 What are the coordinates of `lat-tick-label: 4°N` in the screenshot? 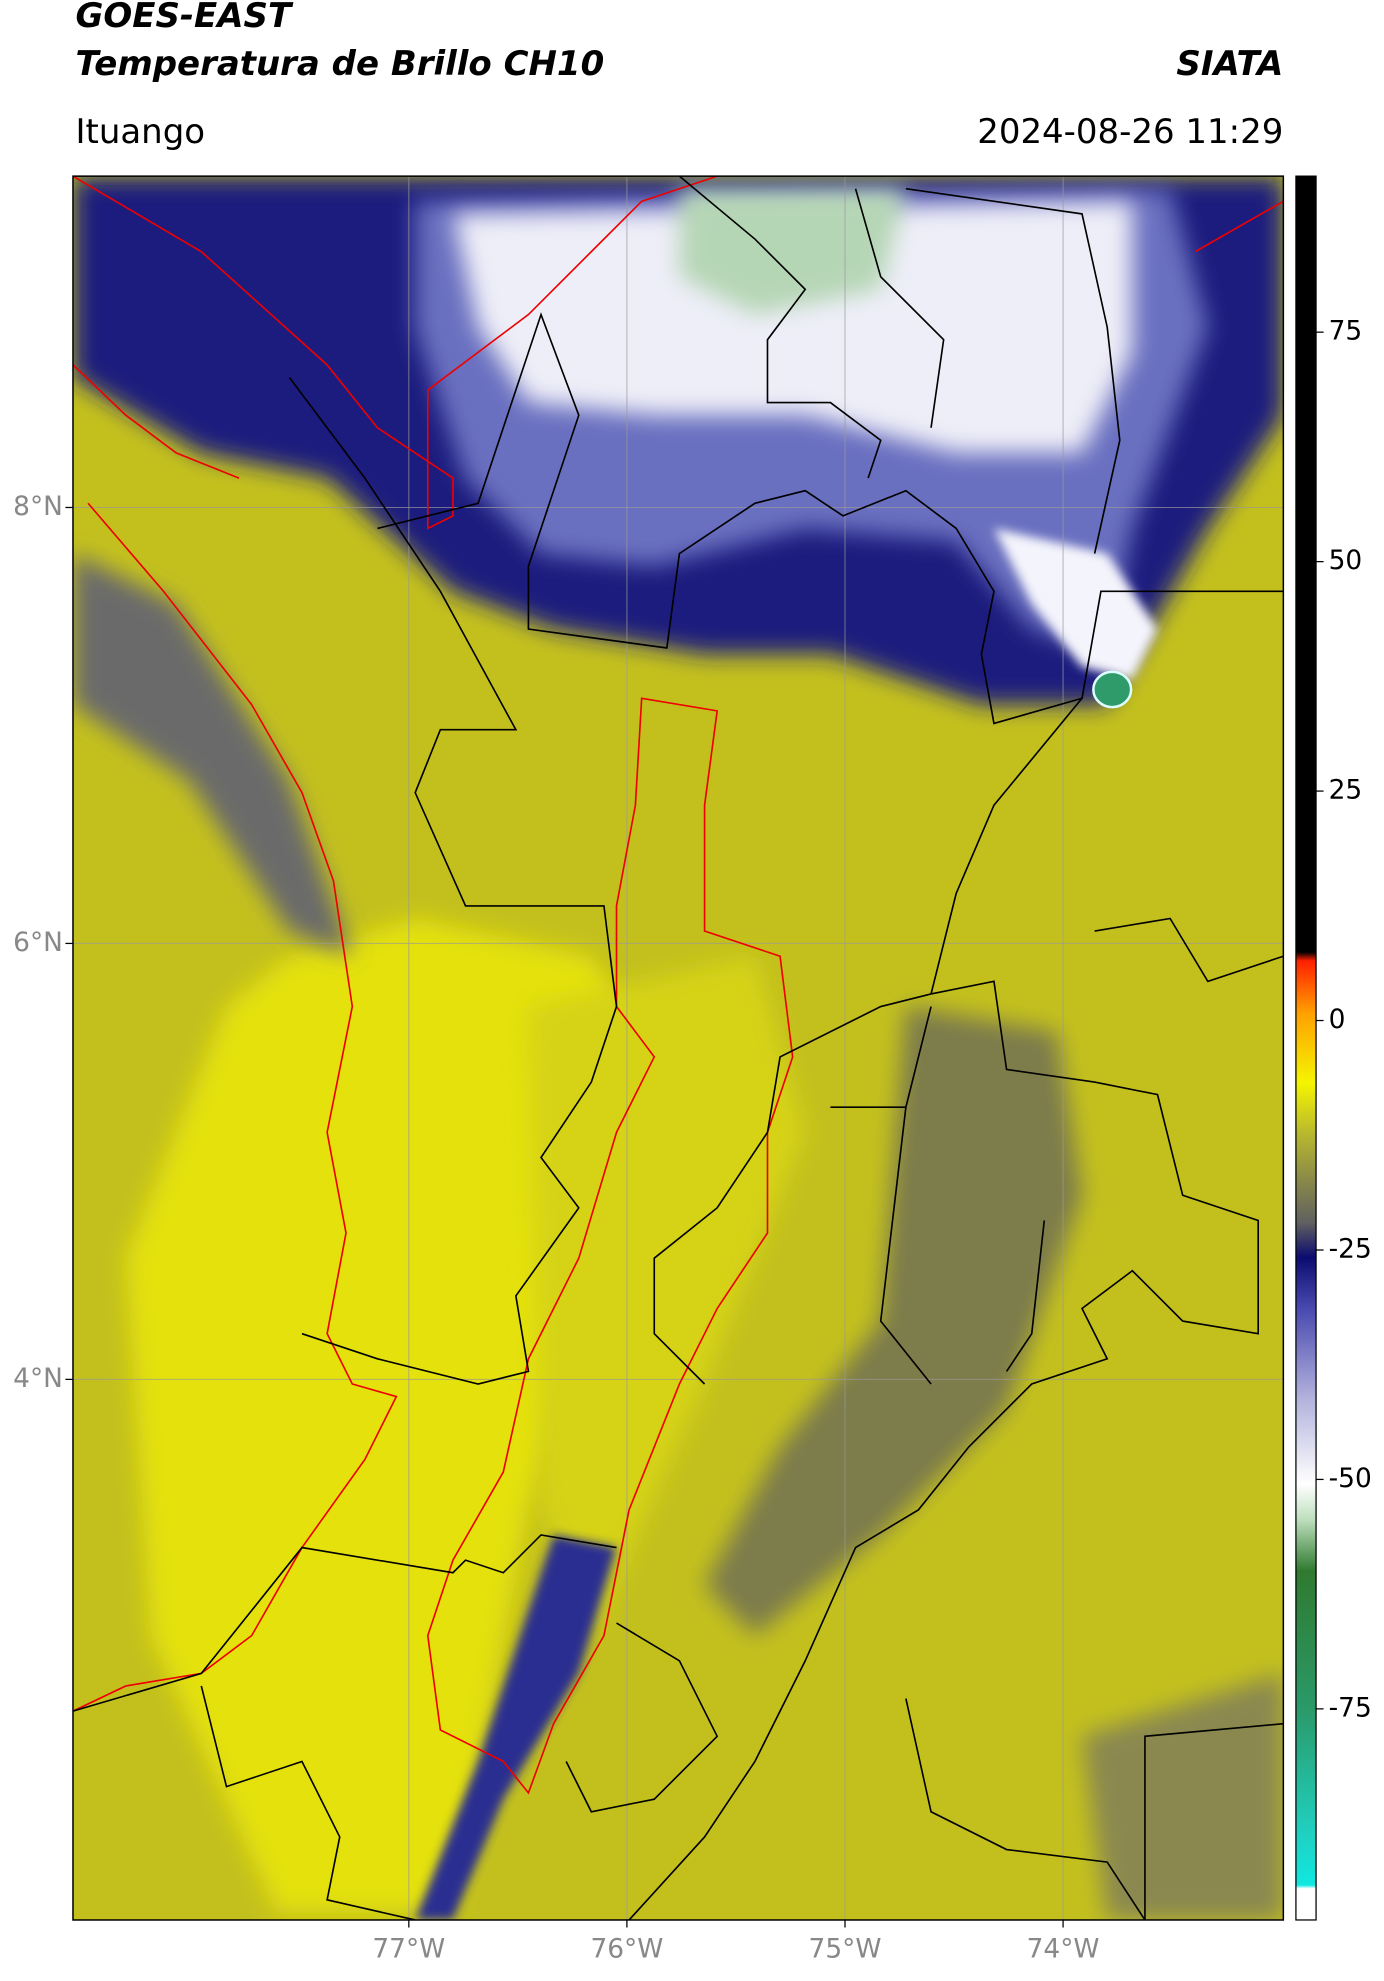 It's located at (38, 1378).